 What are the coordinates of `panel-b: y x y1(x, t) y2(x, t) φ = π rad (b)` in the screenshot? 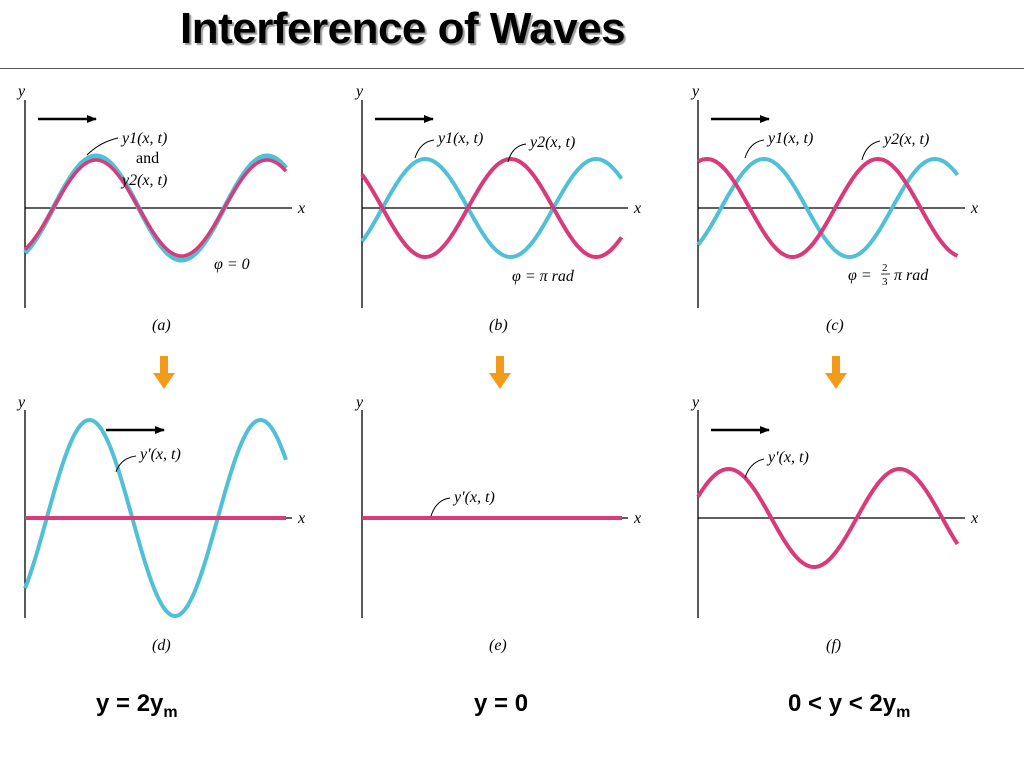 It's located at (497, 208).